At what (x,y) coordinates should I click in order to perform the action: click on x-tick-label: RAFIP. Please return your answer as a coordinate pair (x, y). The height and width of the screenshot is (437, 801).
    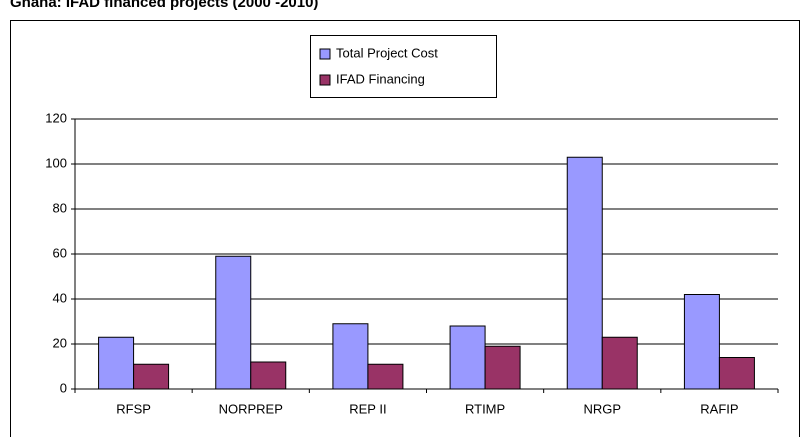
    Looking at the image, I should click on (719, 408).